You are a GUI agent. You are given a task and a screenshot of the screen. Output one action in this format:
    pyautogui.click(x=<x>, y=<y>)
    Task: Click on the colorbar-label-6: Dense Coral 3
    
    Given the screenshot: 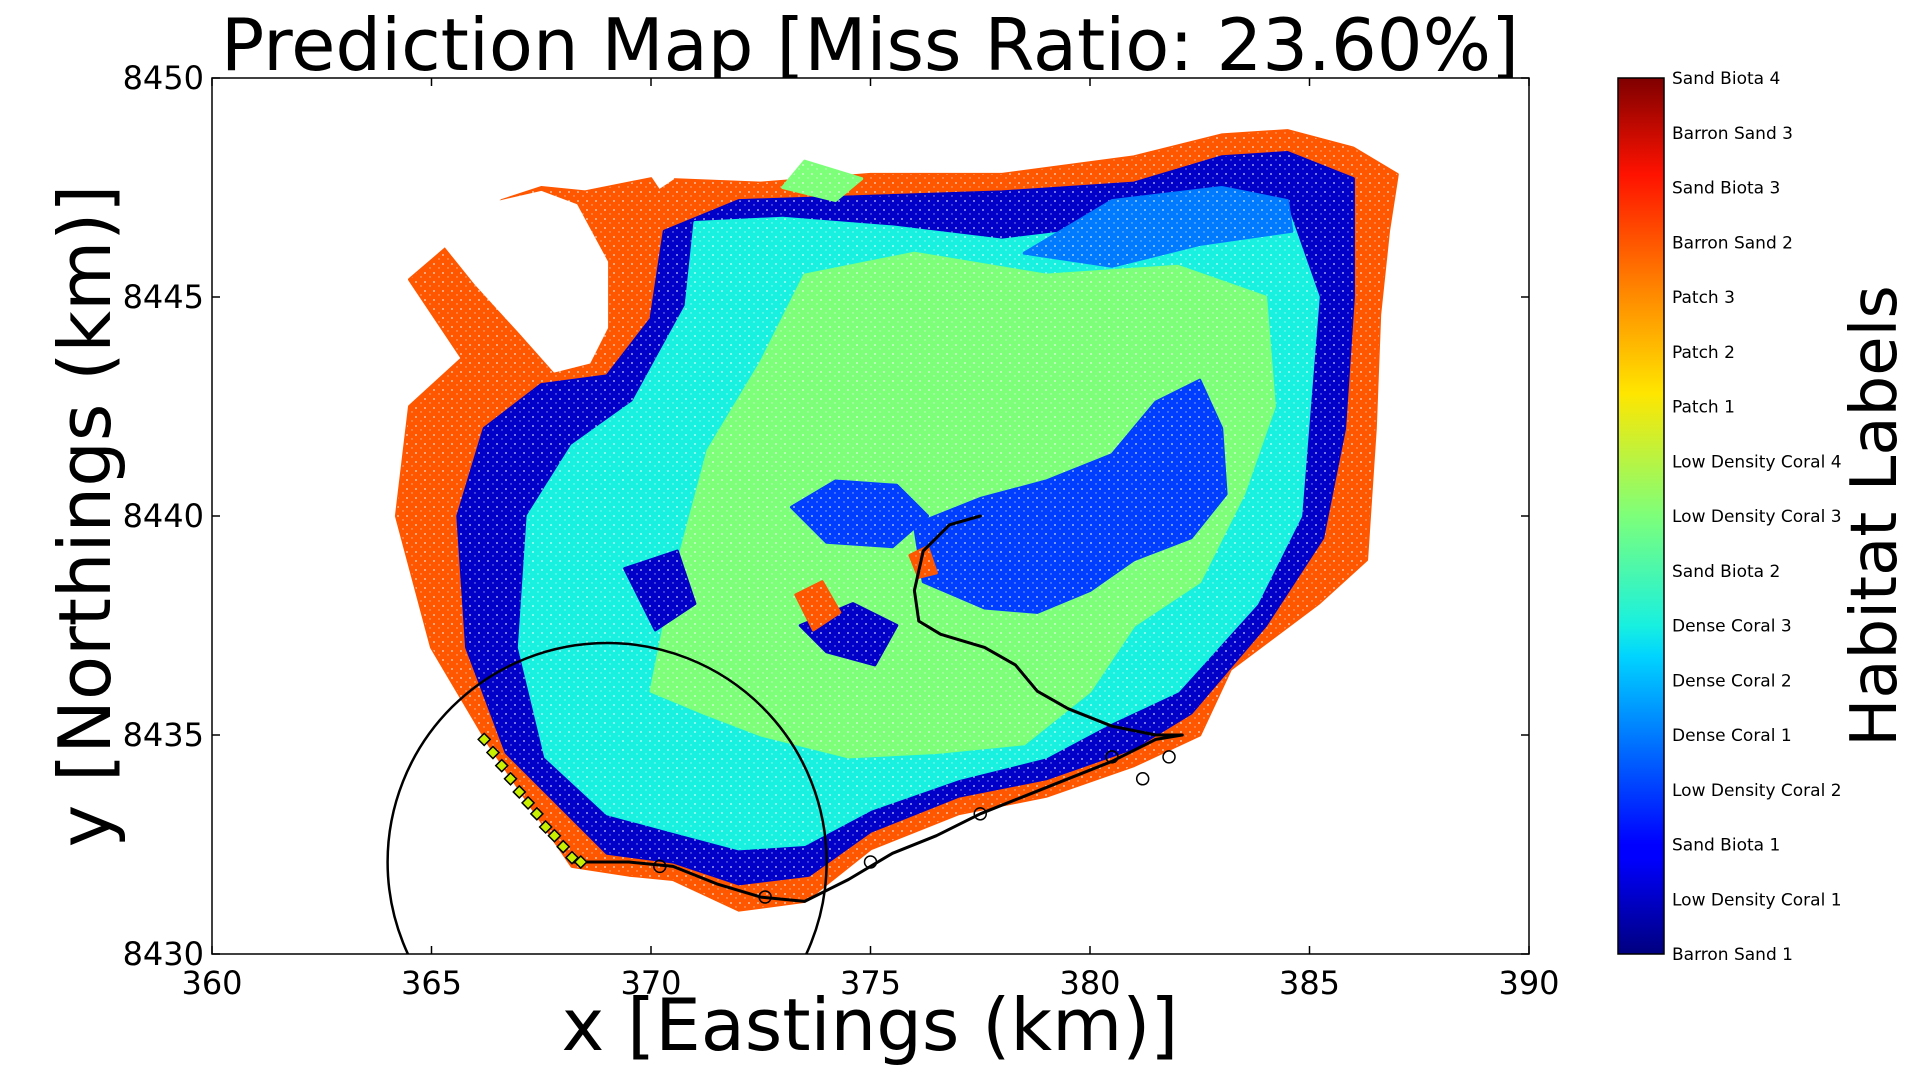 What is the action you would take?
    pyautogui.click(x=1732, y=627)
    